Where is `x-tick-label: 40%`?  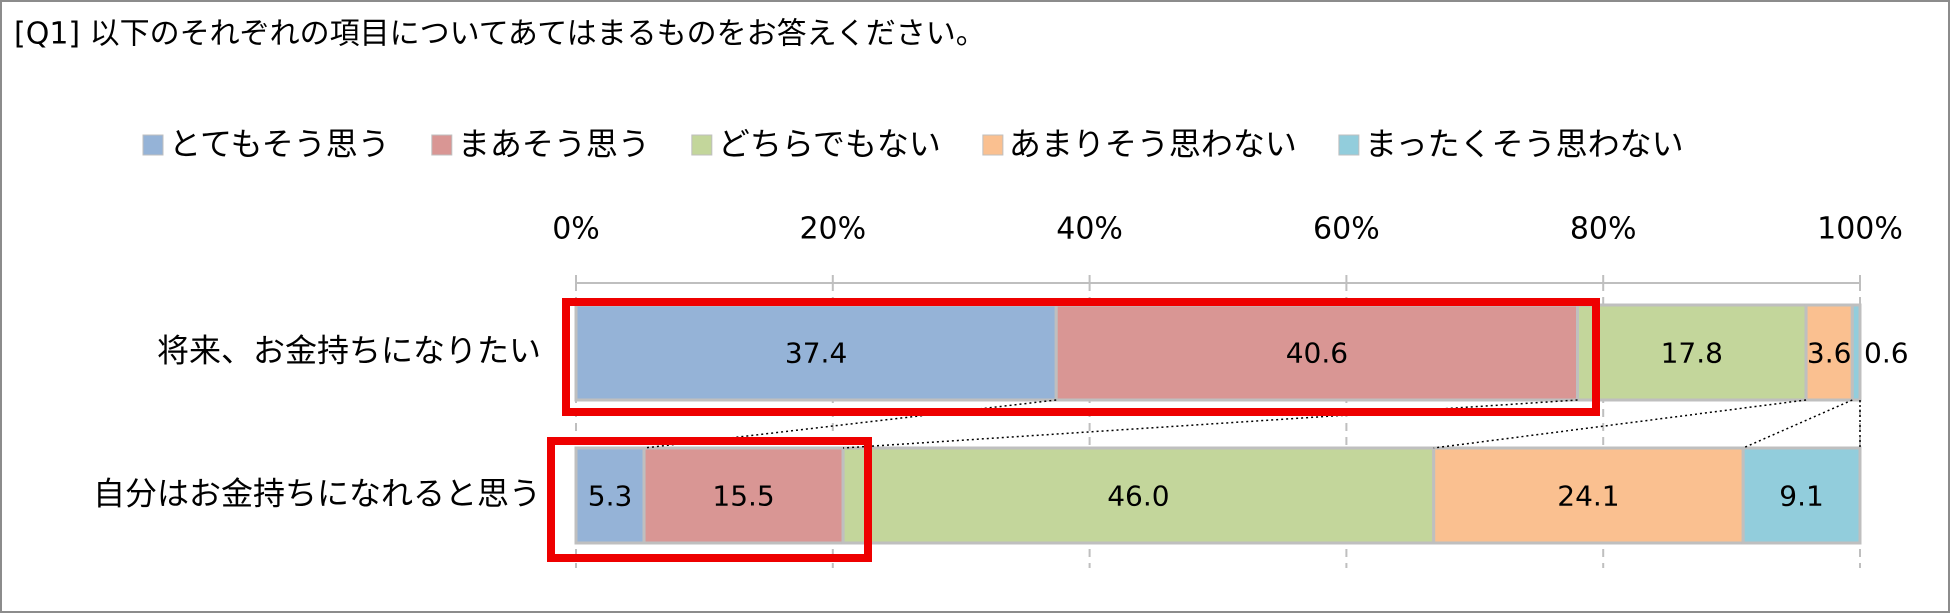 x-tick-label: 40% is located at coordinates (1089, 229).